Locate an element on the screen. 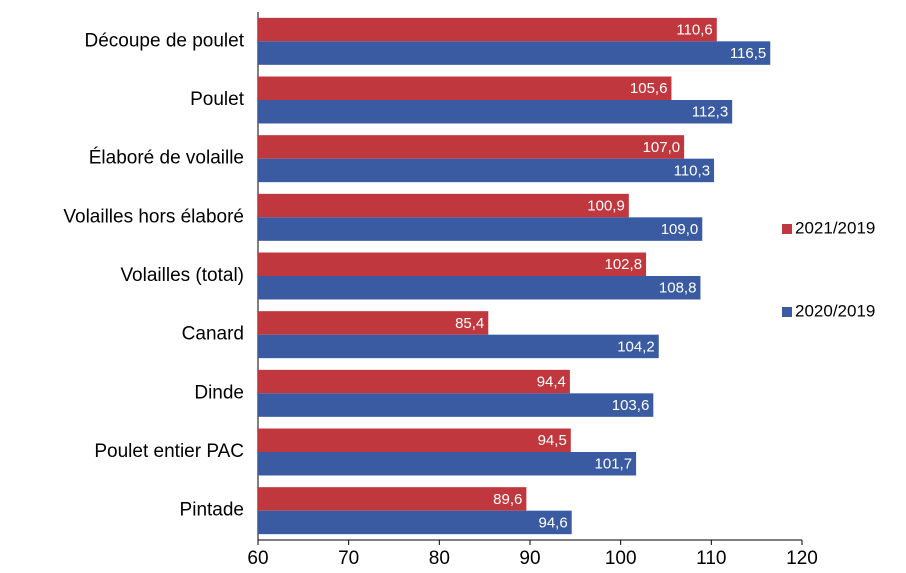  value-label: 94,4 is located at coordinates (551, 382).